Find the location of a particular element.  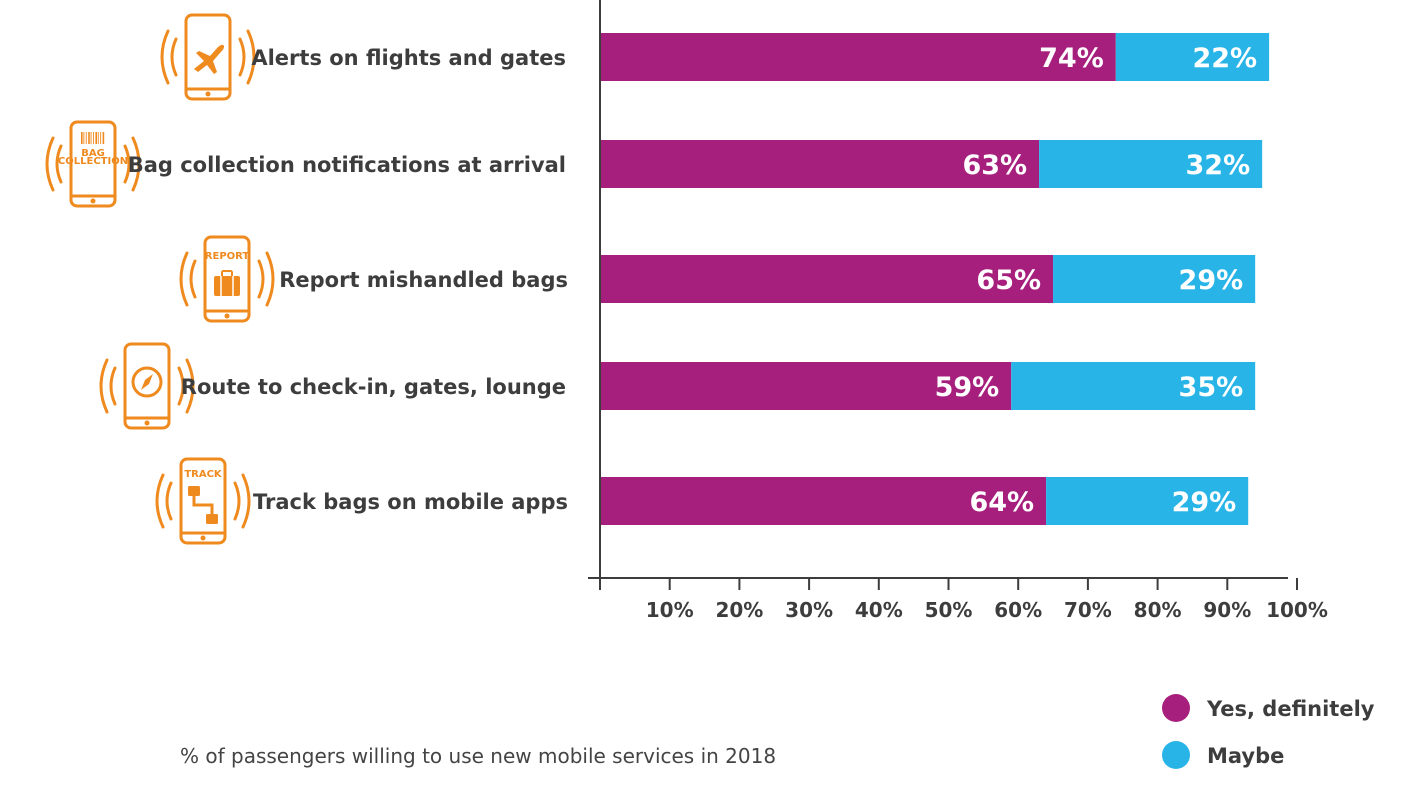

value-label-maybe-report: 29% is located at coordinates (1211, 280).